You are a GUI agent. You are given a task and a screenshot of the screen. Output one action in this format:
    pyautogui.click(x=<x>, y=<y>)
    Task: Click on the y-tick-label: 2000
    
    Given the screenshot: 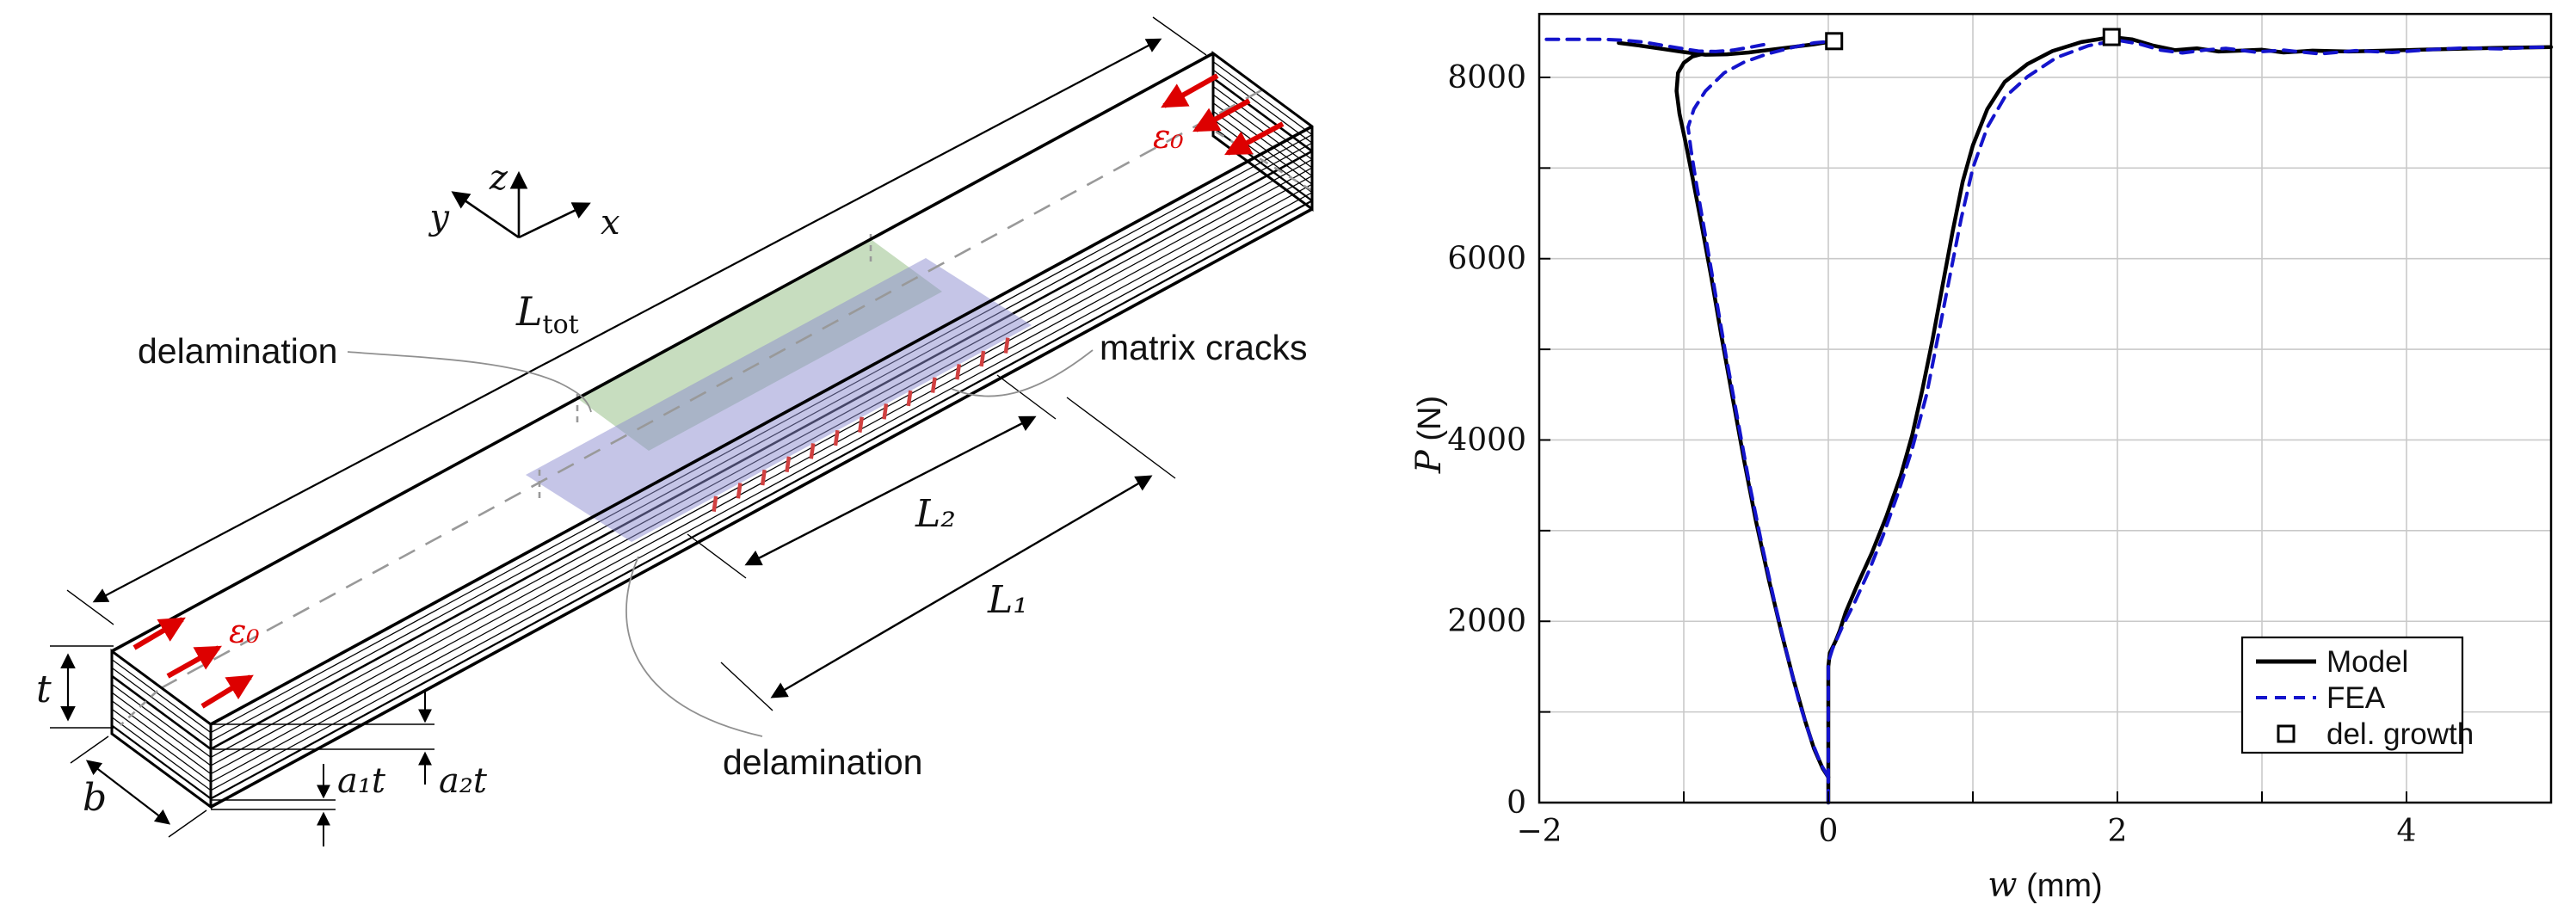 What is the action you would take?
    pyautogui.click(x=1486, y=621)
    